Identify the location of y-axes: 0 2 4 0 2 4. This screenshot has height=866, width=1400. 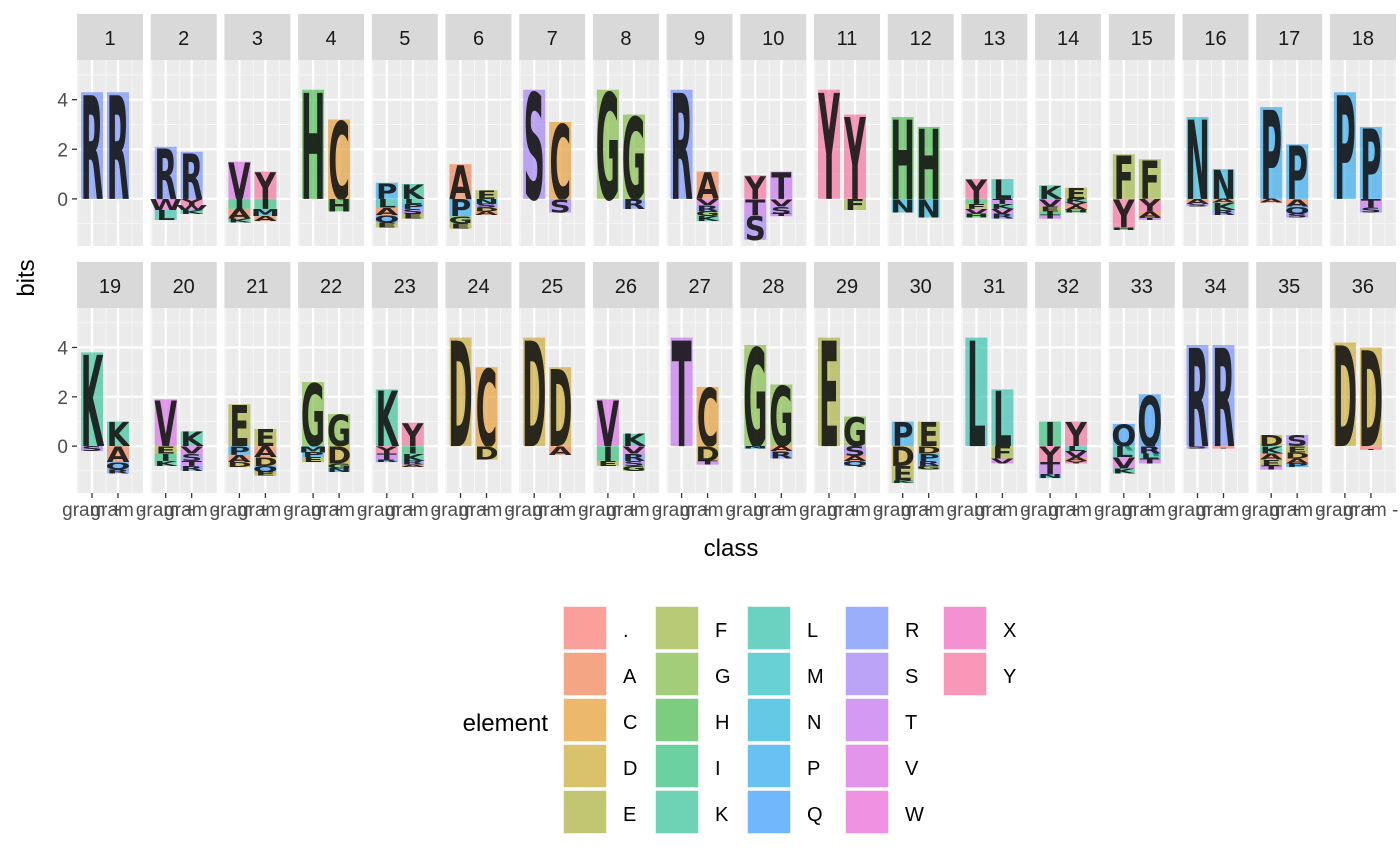
(67, 274).